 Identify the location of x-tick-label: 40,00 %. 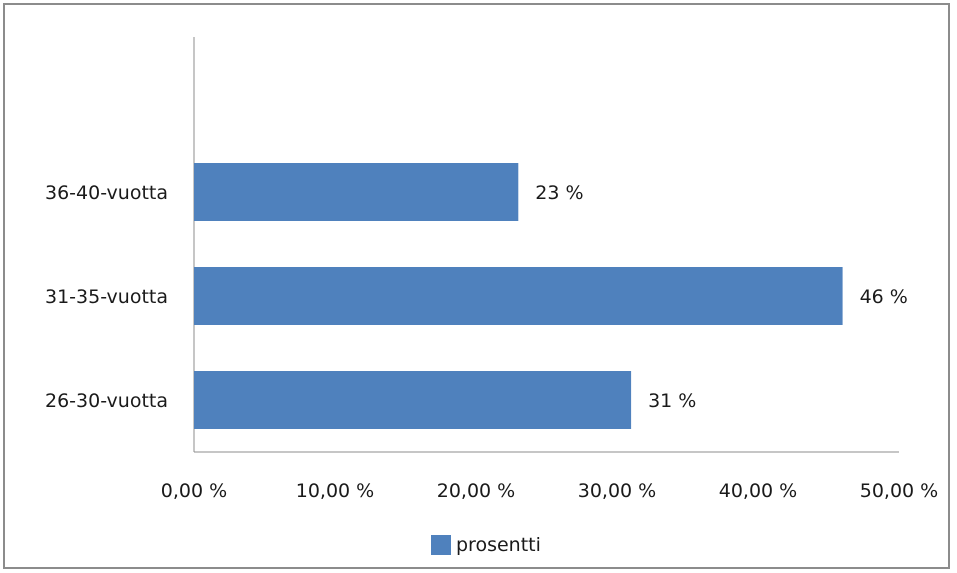
(758, 491).